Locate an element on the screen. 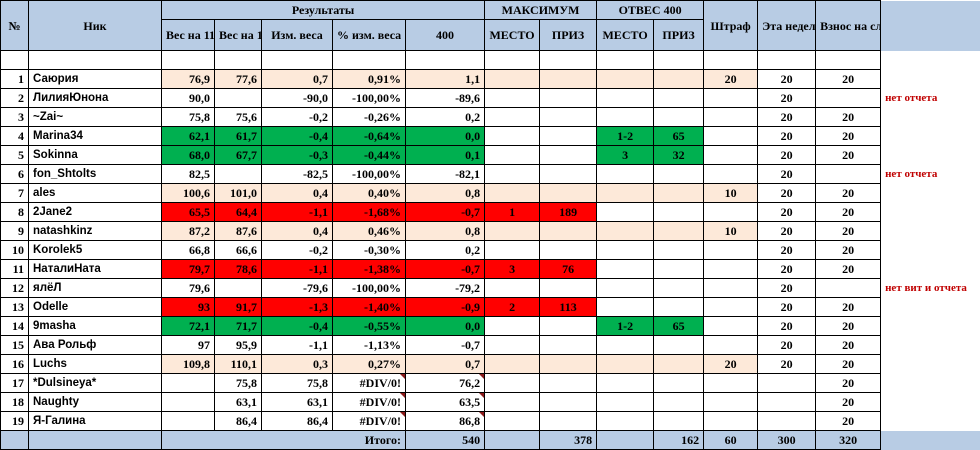  row-number: 3 is located at coordinates (15, 117).